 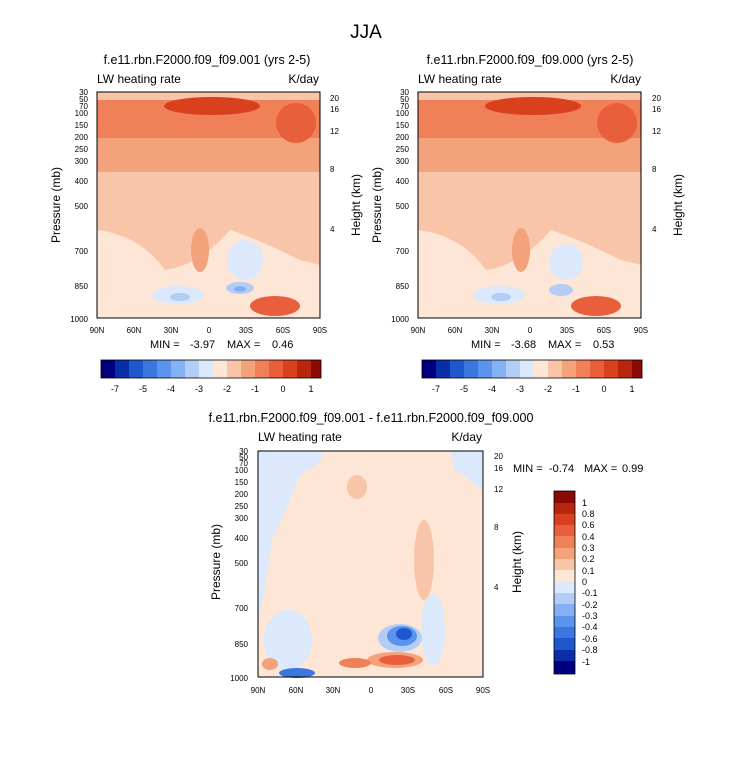 What do you see at coordinates (404, 634) in the screenshot?
I see `panel3-blue-c` at bounding box center [404, 634].